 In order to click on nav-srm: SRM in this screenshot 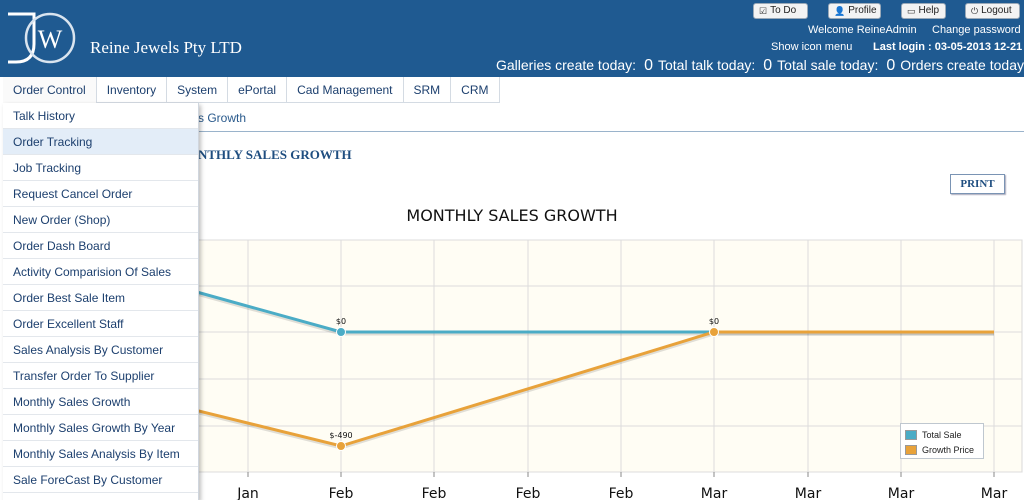, I will do `click(428, 90)`.